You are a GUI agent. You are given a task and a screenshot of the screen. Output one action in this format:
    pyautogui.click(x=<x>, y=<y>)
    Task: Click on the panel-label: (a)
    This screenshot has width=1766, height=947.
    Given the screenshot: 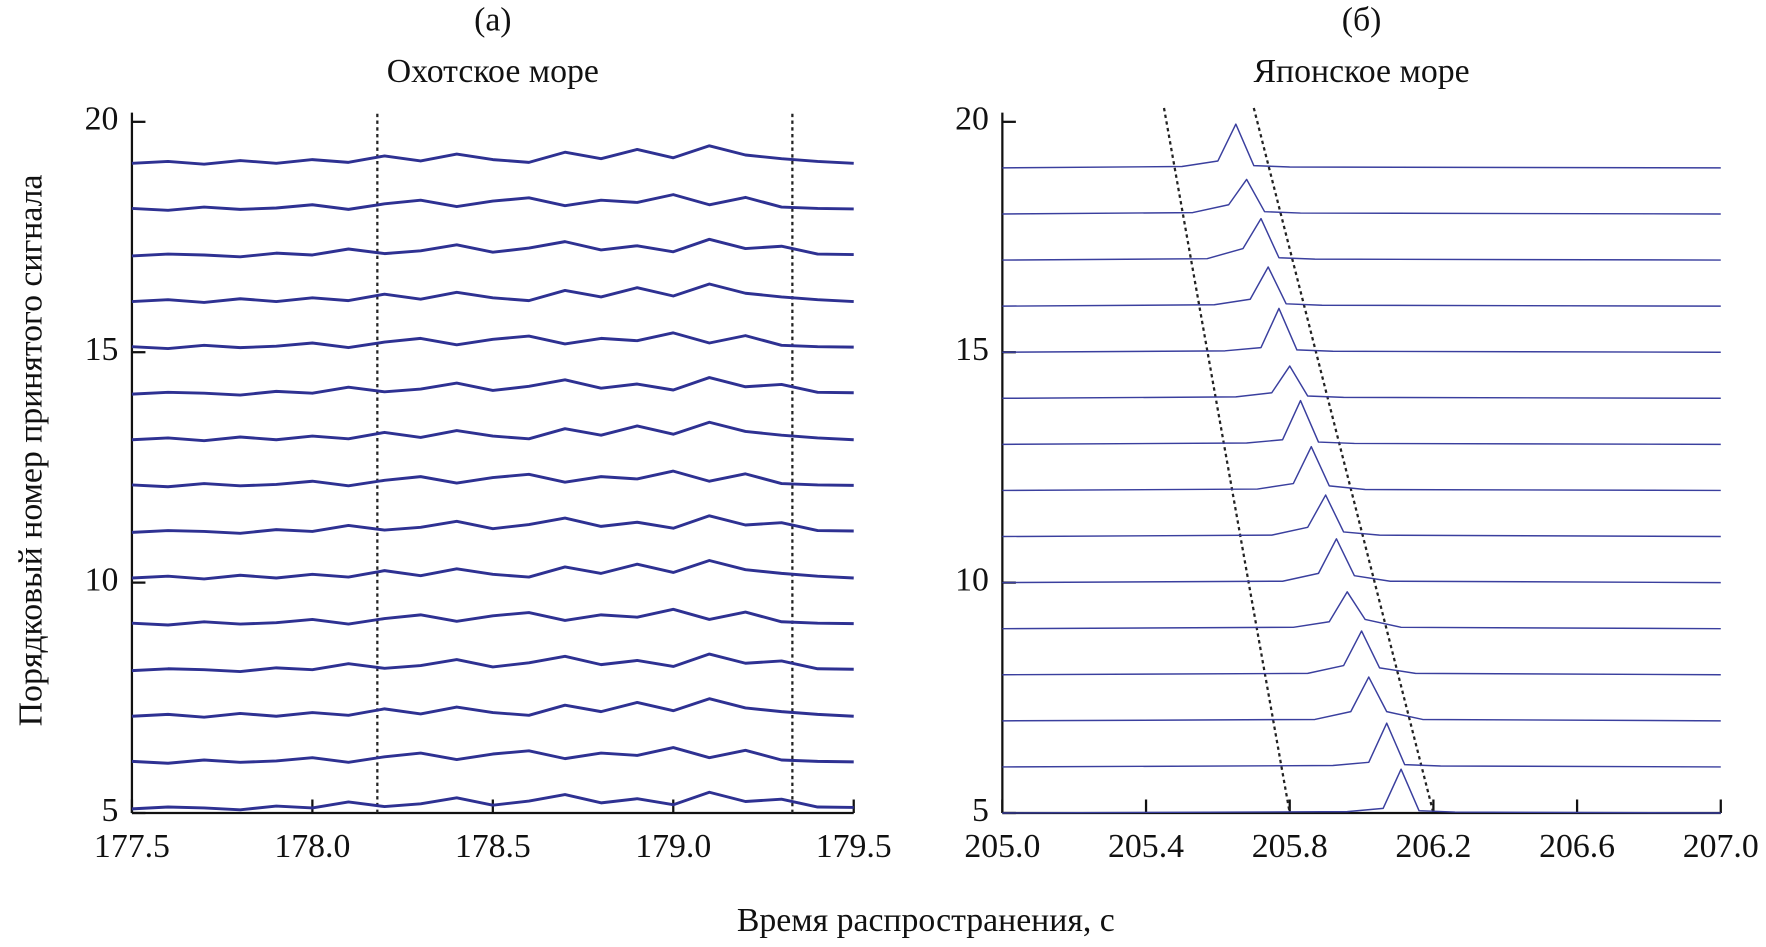 What is the action you would take?
    pyautogui.click(x=492, y=19)
    